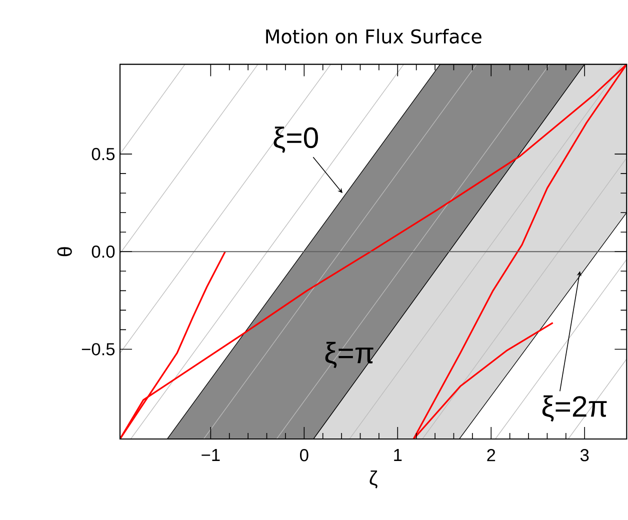 The width and height of the screenshot is (628, 520). What do you see at coordinates (349, 355) in the screenshot?
I see `annotation: ξ=π` at bounding box center [349, 355].